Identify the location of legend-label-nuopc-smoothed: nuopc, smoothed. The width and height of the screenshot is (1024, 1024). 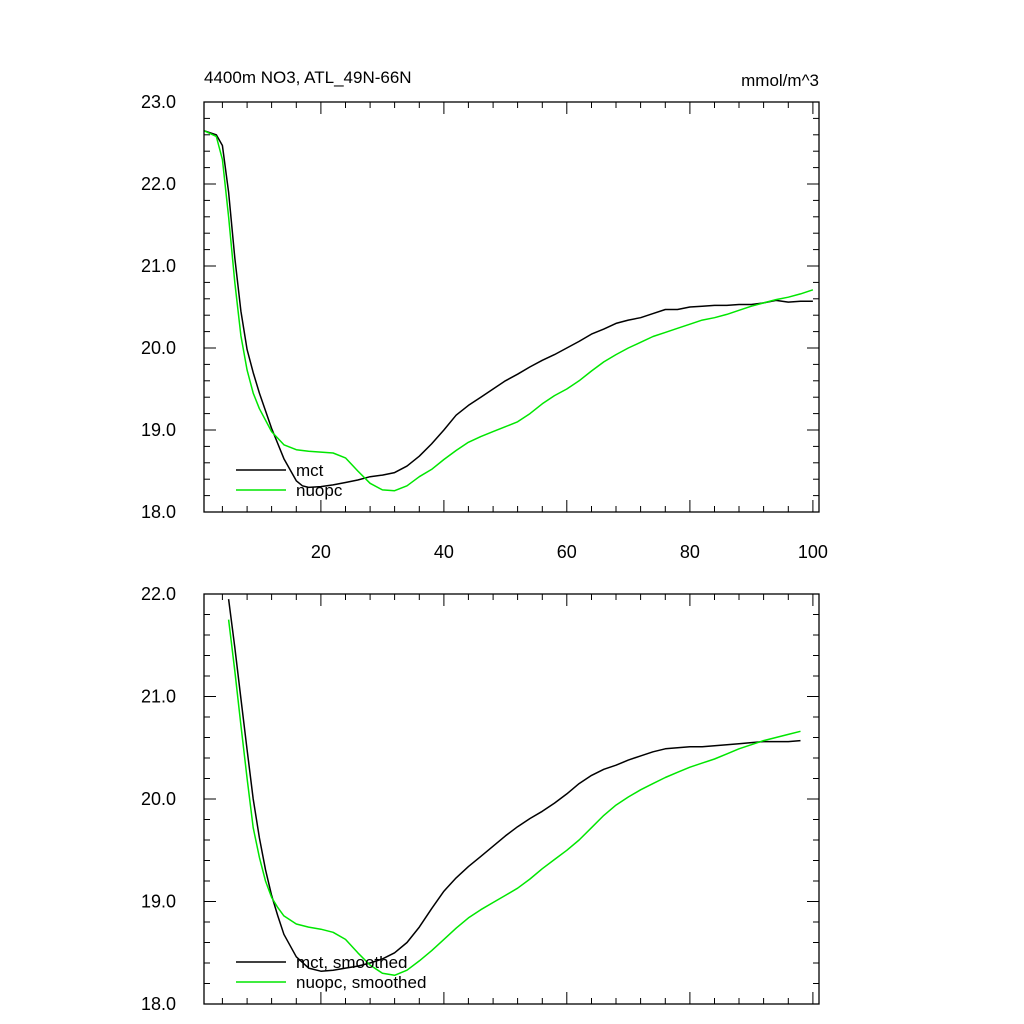
(361, 982).